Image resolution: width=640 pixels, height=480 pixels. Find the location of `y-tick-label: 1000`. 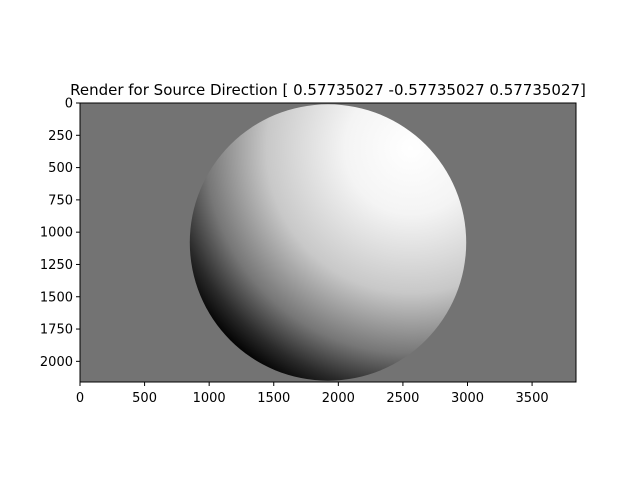

y-tick-label: 1000 is located at coordinates (56, 233).